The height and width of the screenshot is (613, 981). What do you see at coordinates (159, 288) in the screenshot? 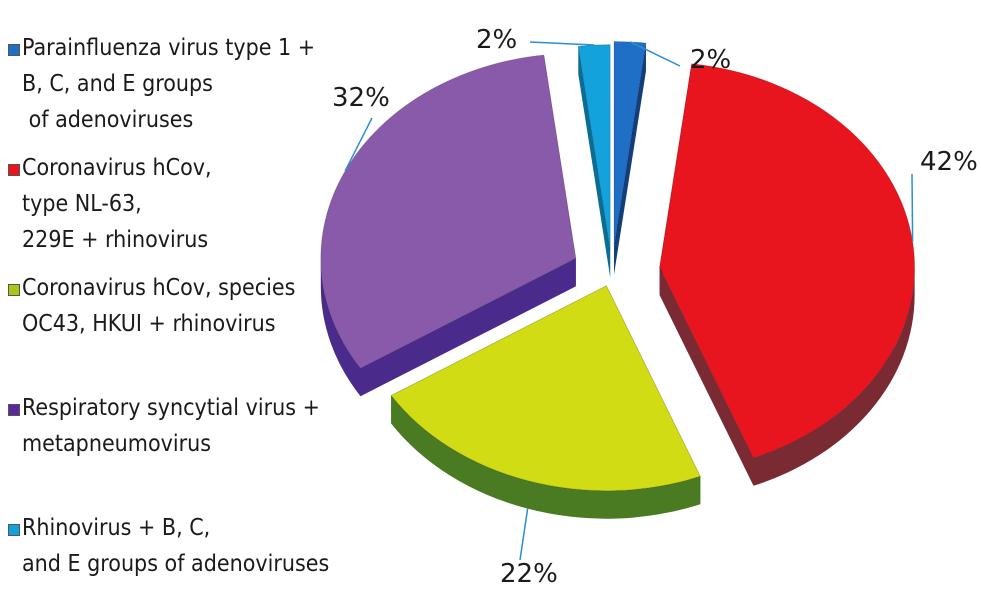
I see `legend-label-line: Coronavirus hCov, species` at bounding box center [159, 288].